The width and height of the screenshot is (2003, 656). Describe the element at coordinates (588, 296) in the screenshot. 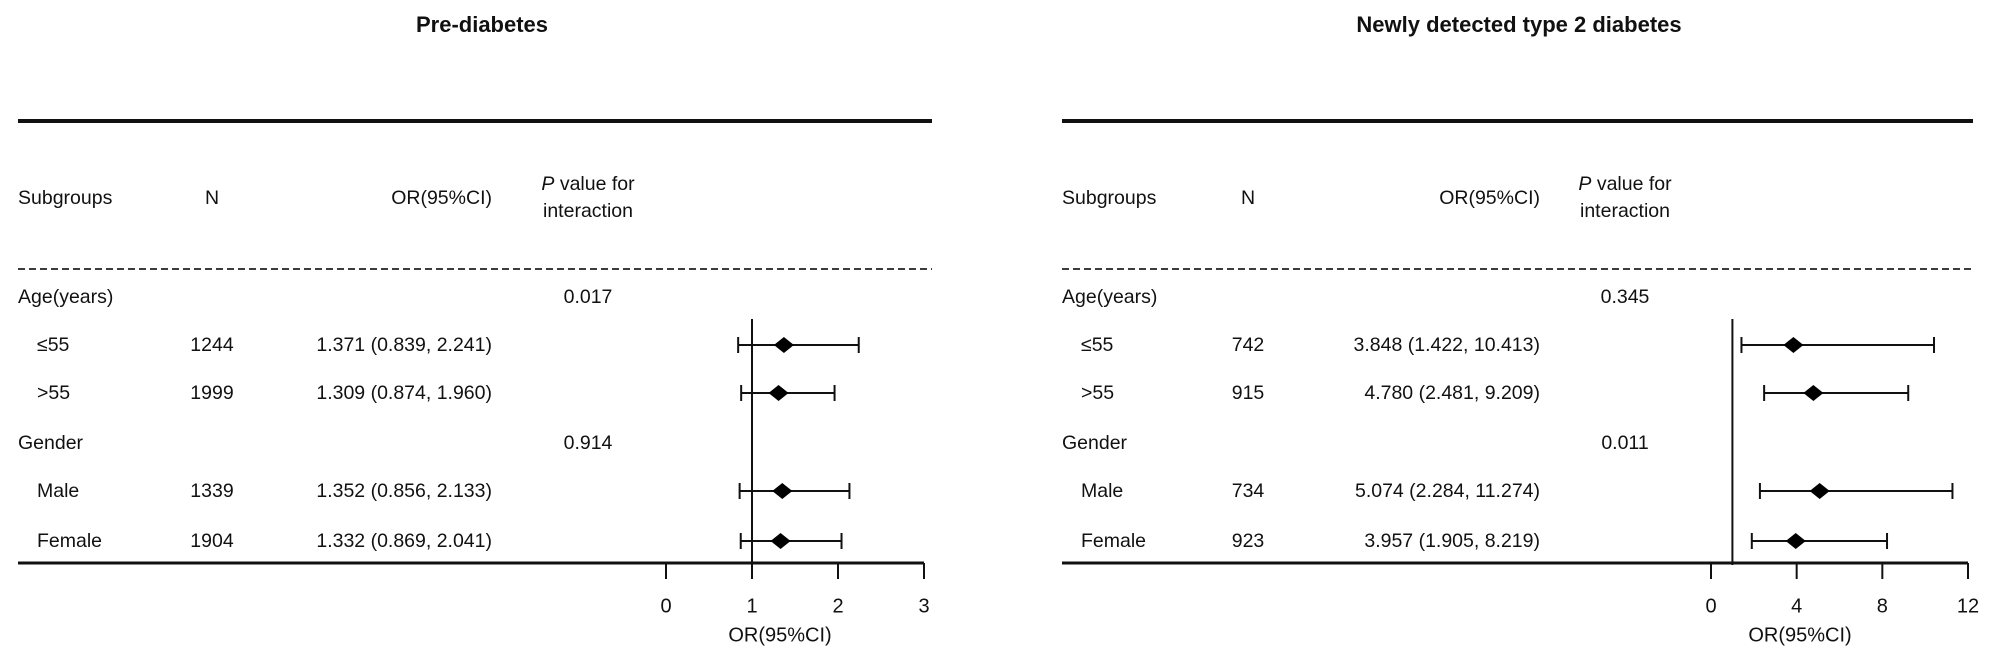

I see `row-p-value: 0.017` at that location.